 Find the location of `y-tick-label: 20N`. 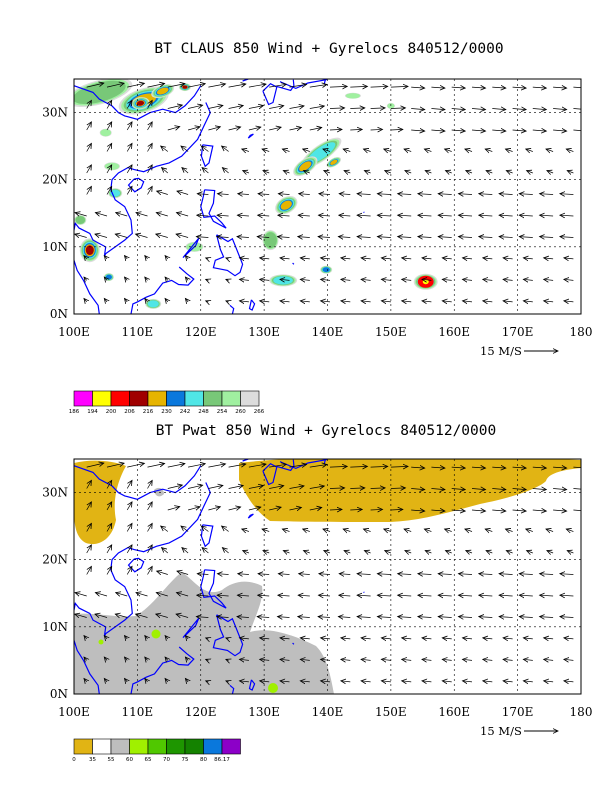

y-tick-label: 20N is located at coordinates (55, 180).